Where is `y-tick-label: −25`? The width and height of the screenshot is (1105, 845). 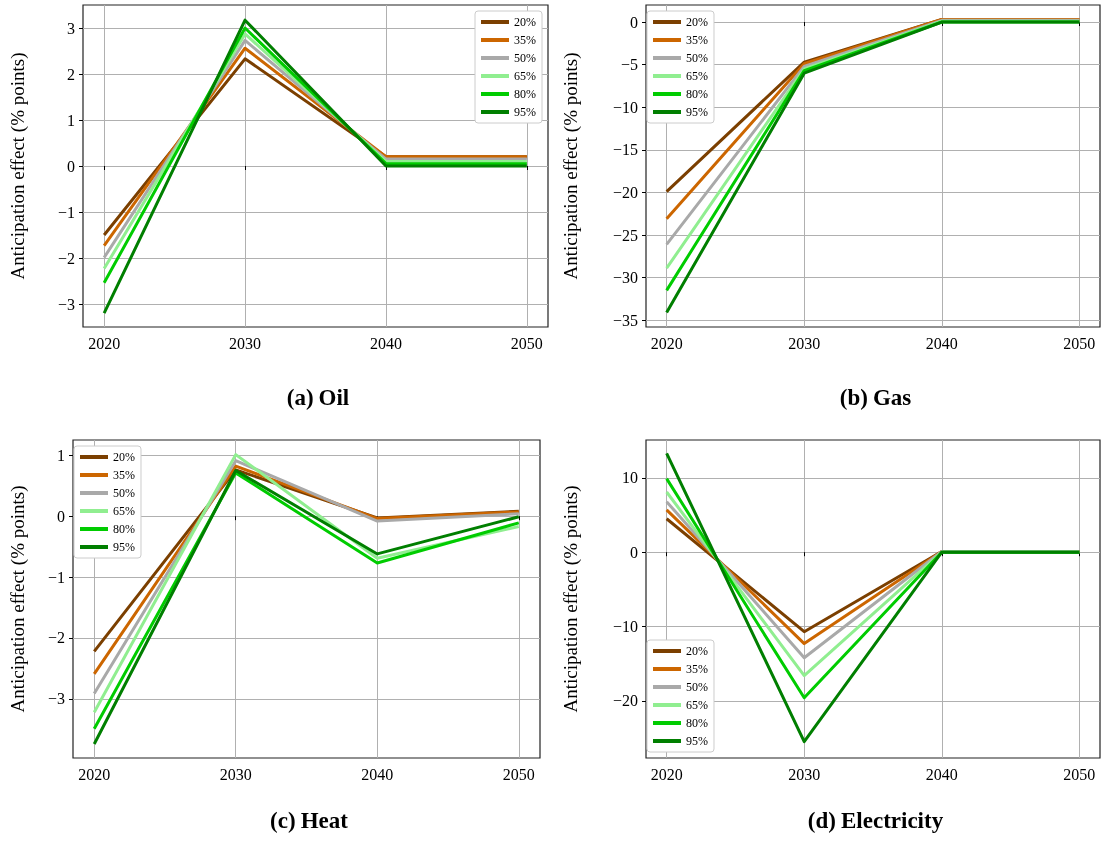 y-tick-label: −25 is located at coordinates (625, 235).